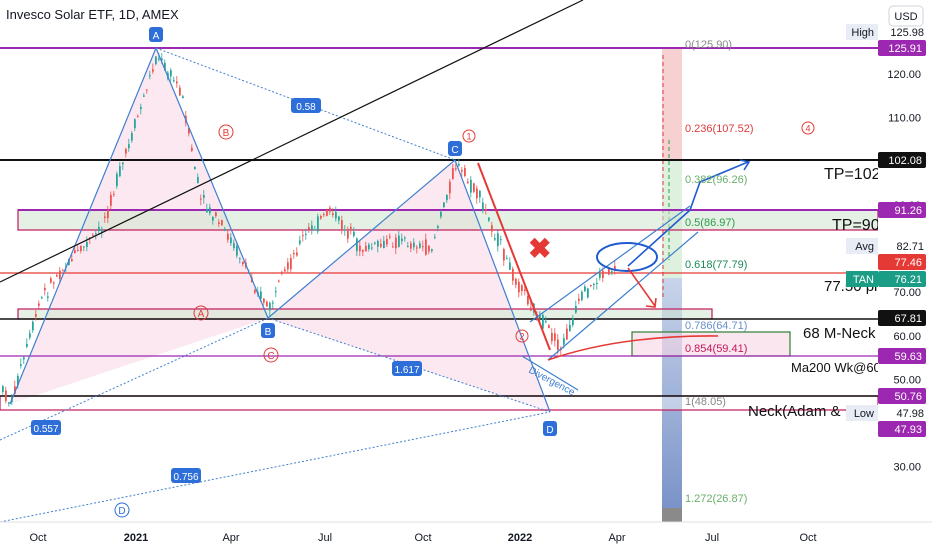 The image size is (932, 550). Describe the element at coordinates (905, 49) in the screenshot. I see `price-tag-value: 125.91` at that location.